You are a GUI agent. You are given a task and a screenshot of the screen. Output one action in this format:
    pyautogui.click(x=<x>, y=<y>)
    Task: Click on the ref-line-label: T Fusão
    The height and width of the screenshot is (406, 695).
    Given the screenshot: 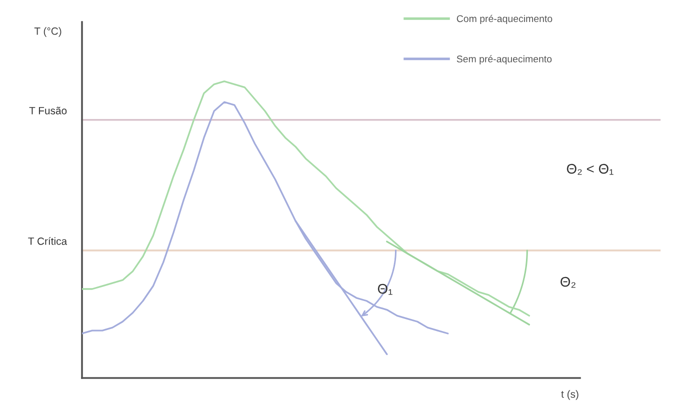 What is the action you would take?
    pyautogui.click(x=48, y=110)
    